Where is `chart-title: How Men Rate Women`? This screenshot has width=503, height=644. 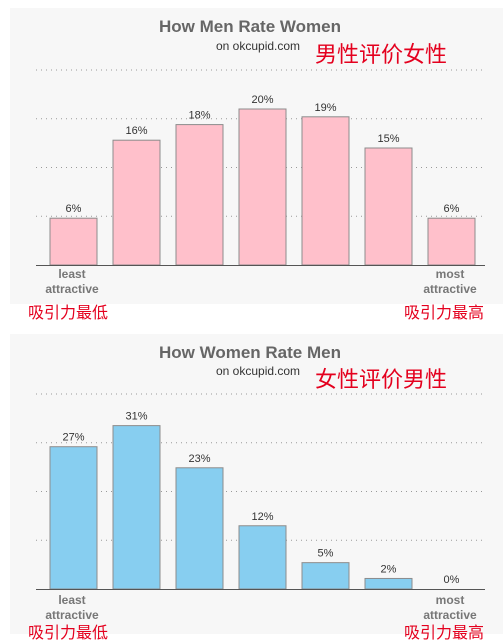 chart-title: How Men Rate Women is located at coordinates (250, 26).